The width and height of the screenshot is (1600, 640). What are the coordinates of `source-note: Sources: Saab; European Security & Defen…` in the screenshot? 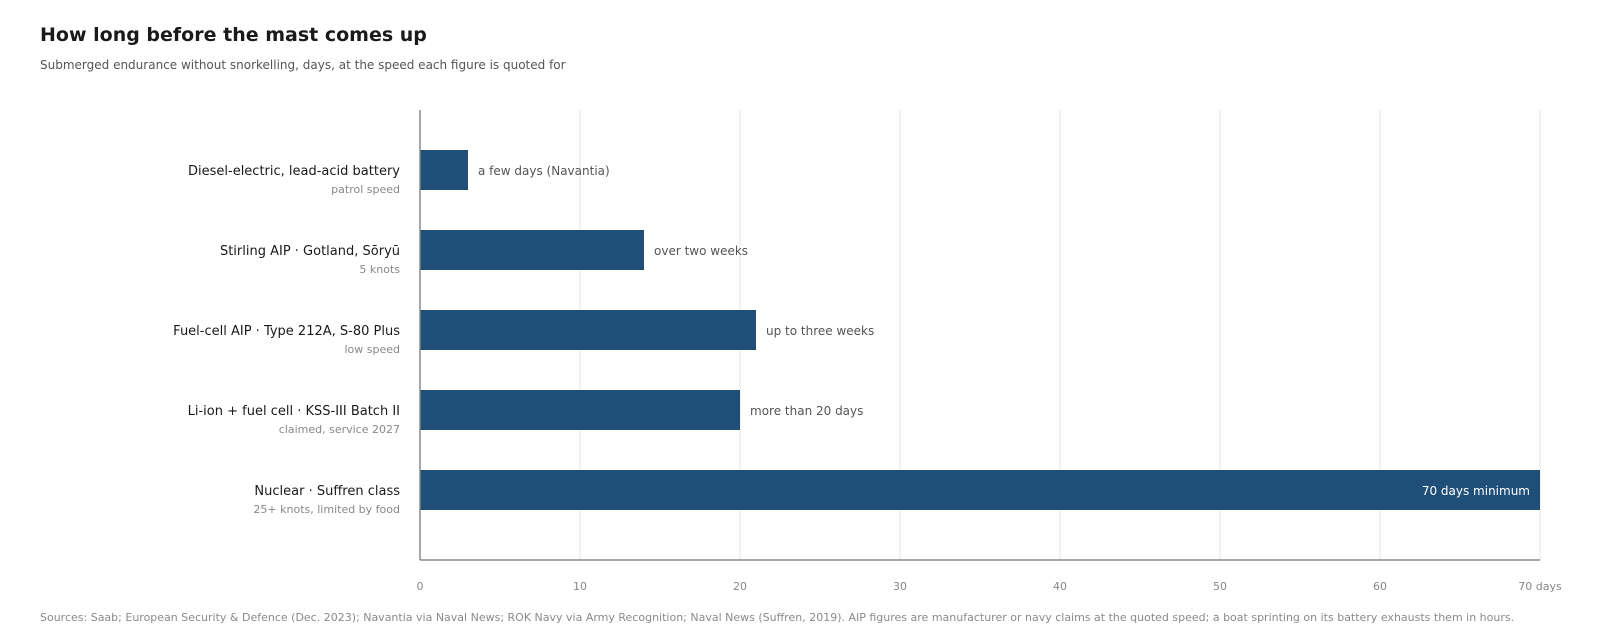 It's located at (777, 617).